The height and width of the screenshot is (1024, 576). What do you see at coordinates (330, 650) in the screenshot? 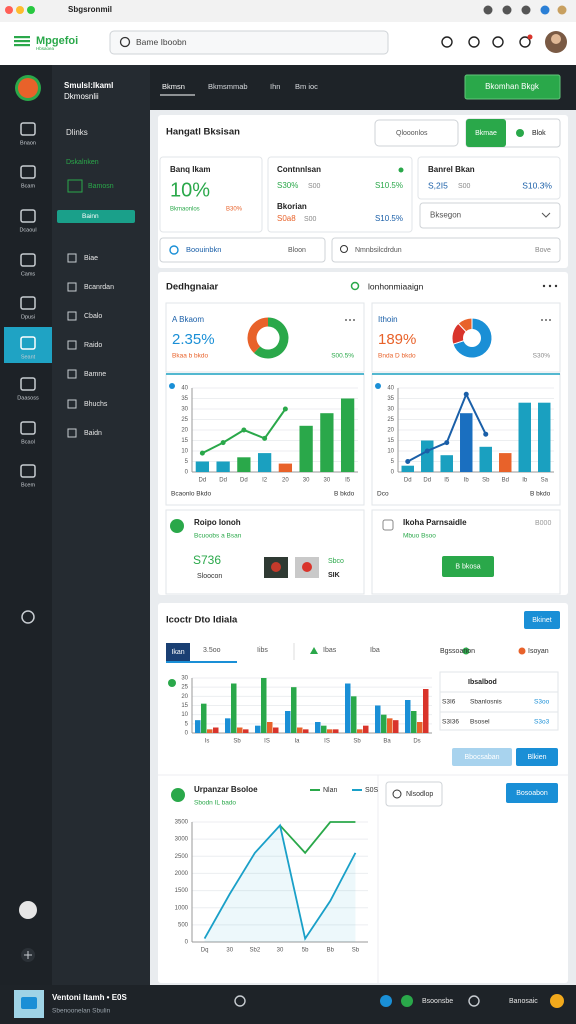
I see `report-tab: Ibas` at bounding box center [330, 650].